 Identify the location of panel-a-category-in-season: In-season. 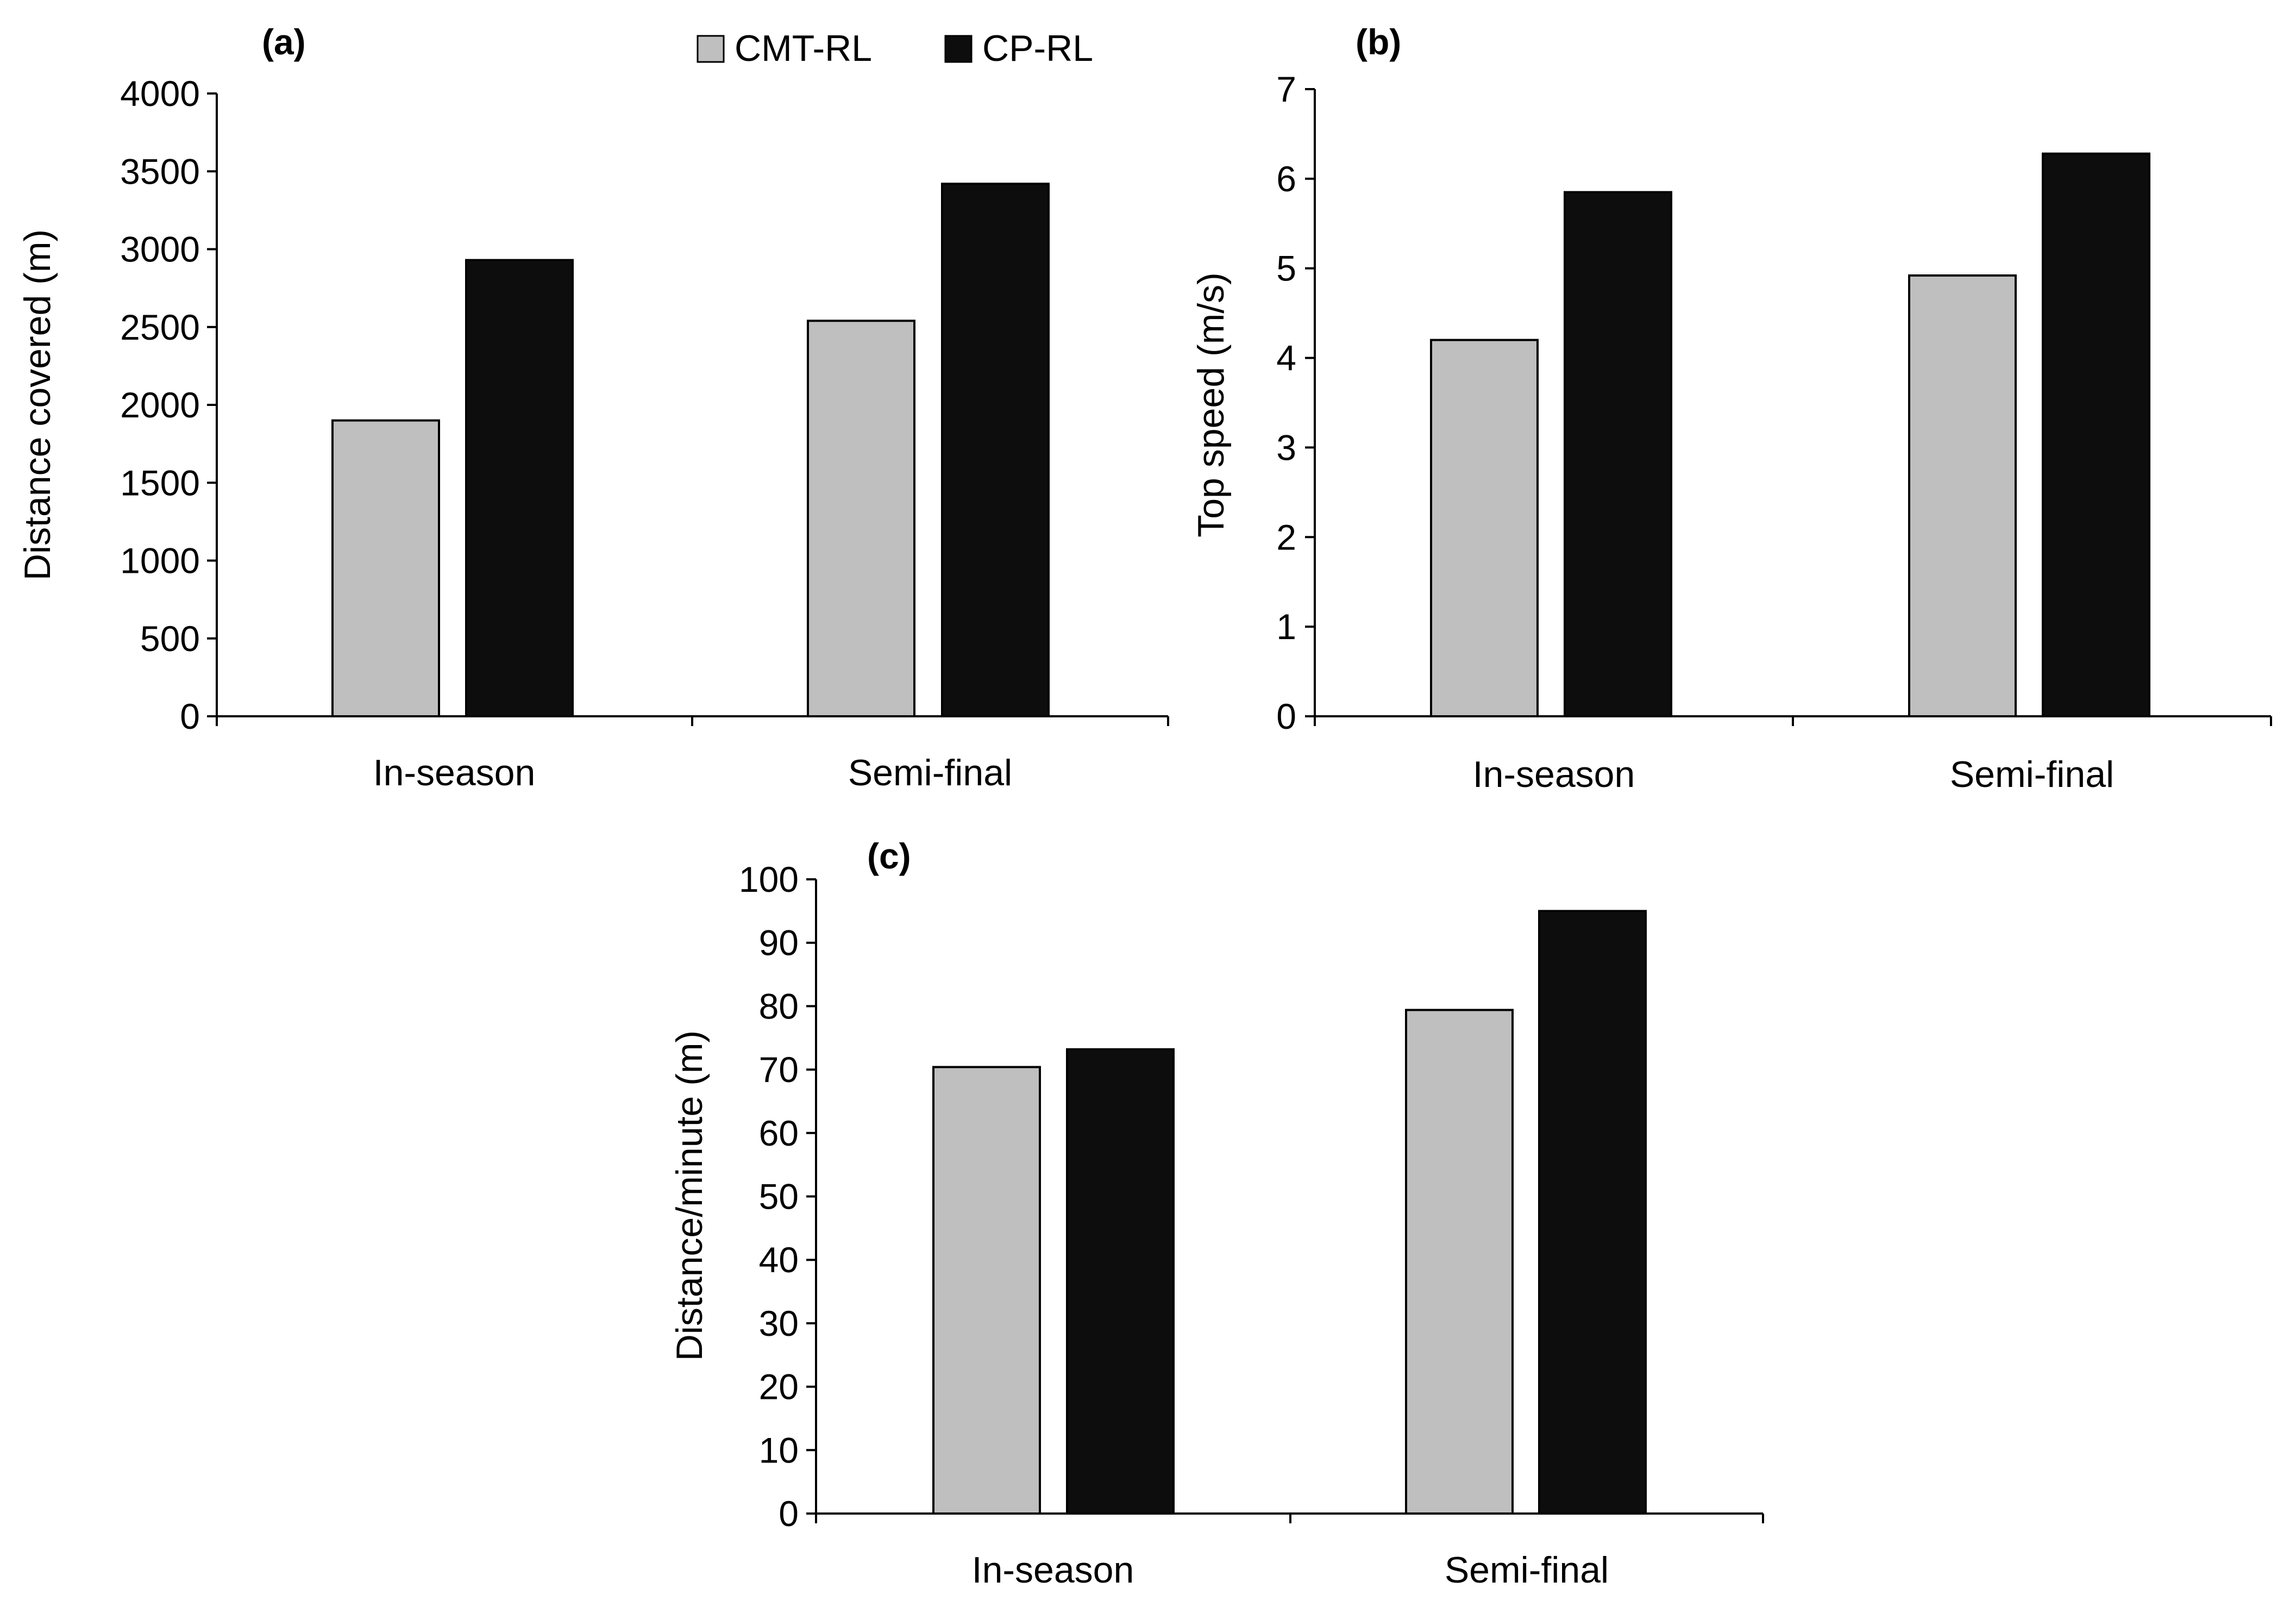
(454, 772).